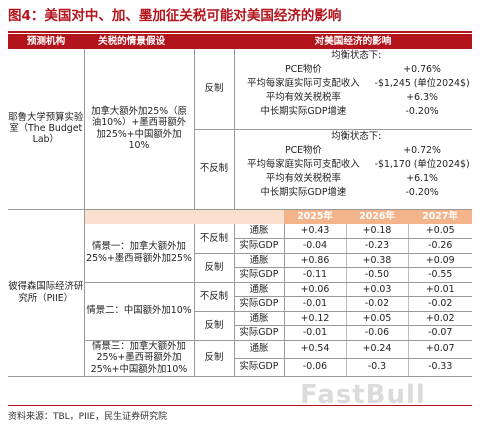 Image resolution: width=480 pixels, height=441 pixels. I want to click on table-row: 反制 通胀 +0.86 +0.38 +0.09, so click(240, 268).